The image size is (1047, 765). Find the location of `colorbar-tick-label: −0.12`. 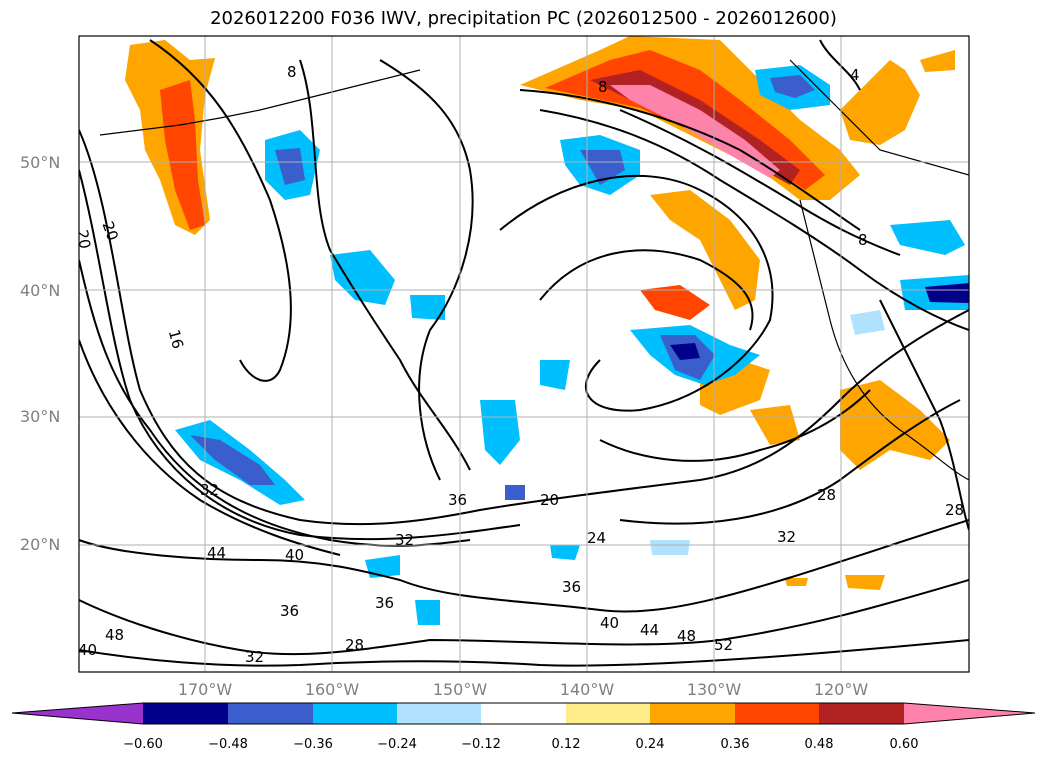

colorbar-tick-label: −0.12 is located at coordinates (481, 744).